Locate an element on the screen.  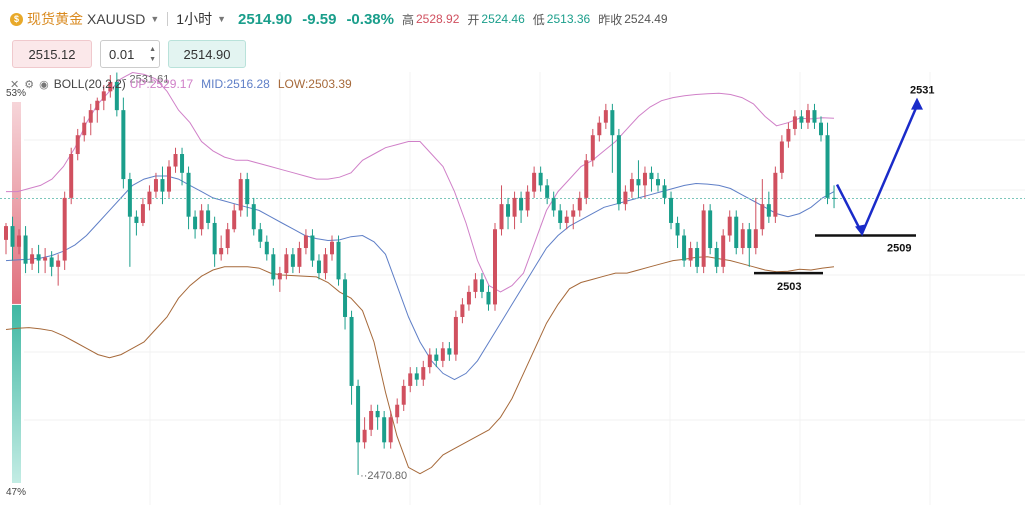
target-label-2509: 2509 is located at coordinates (899, 248).